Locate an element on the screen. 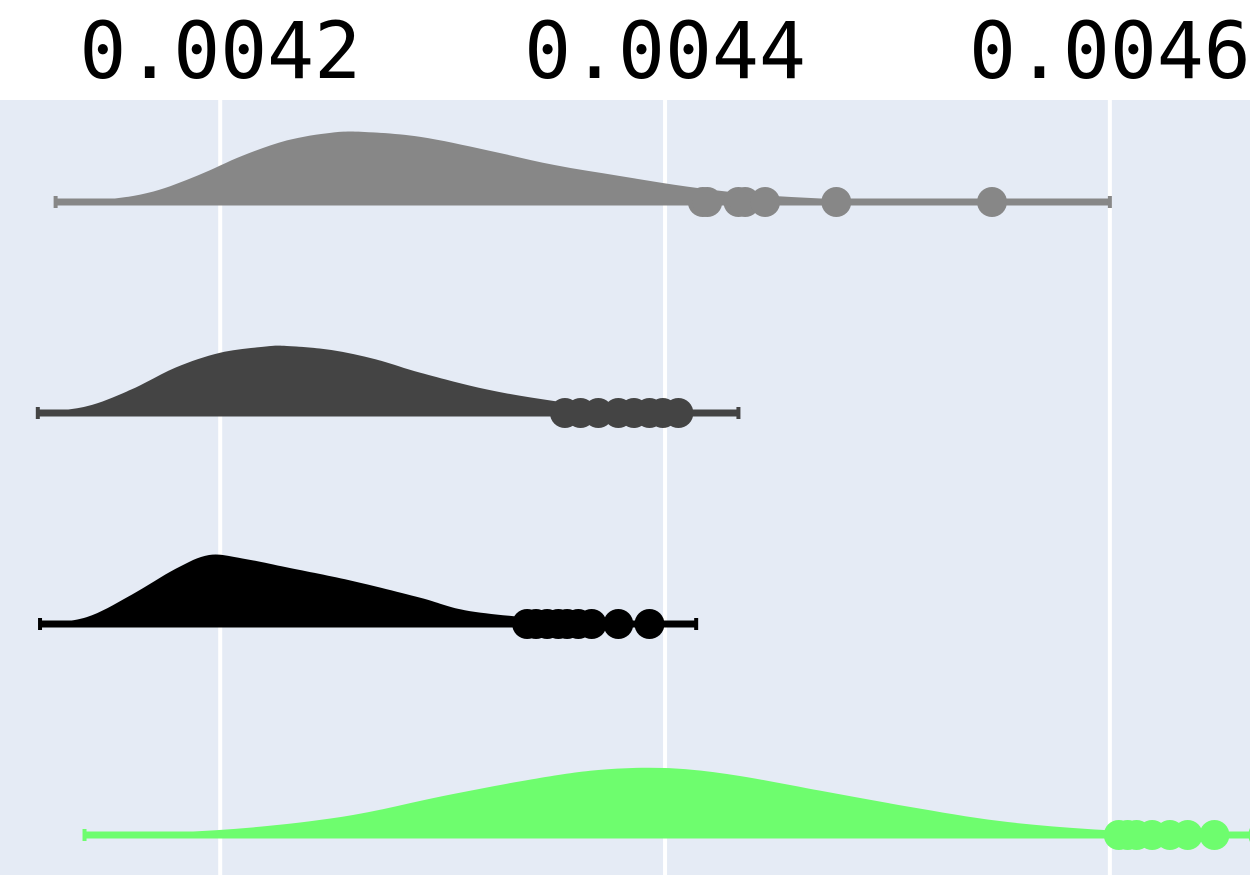 This screenshot has height=875, width=1250. x-tick-label: 0.0042 is located at coordinates (220, 52).